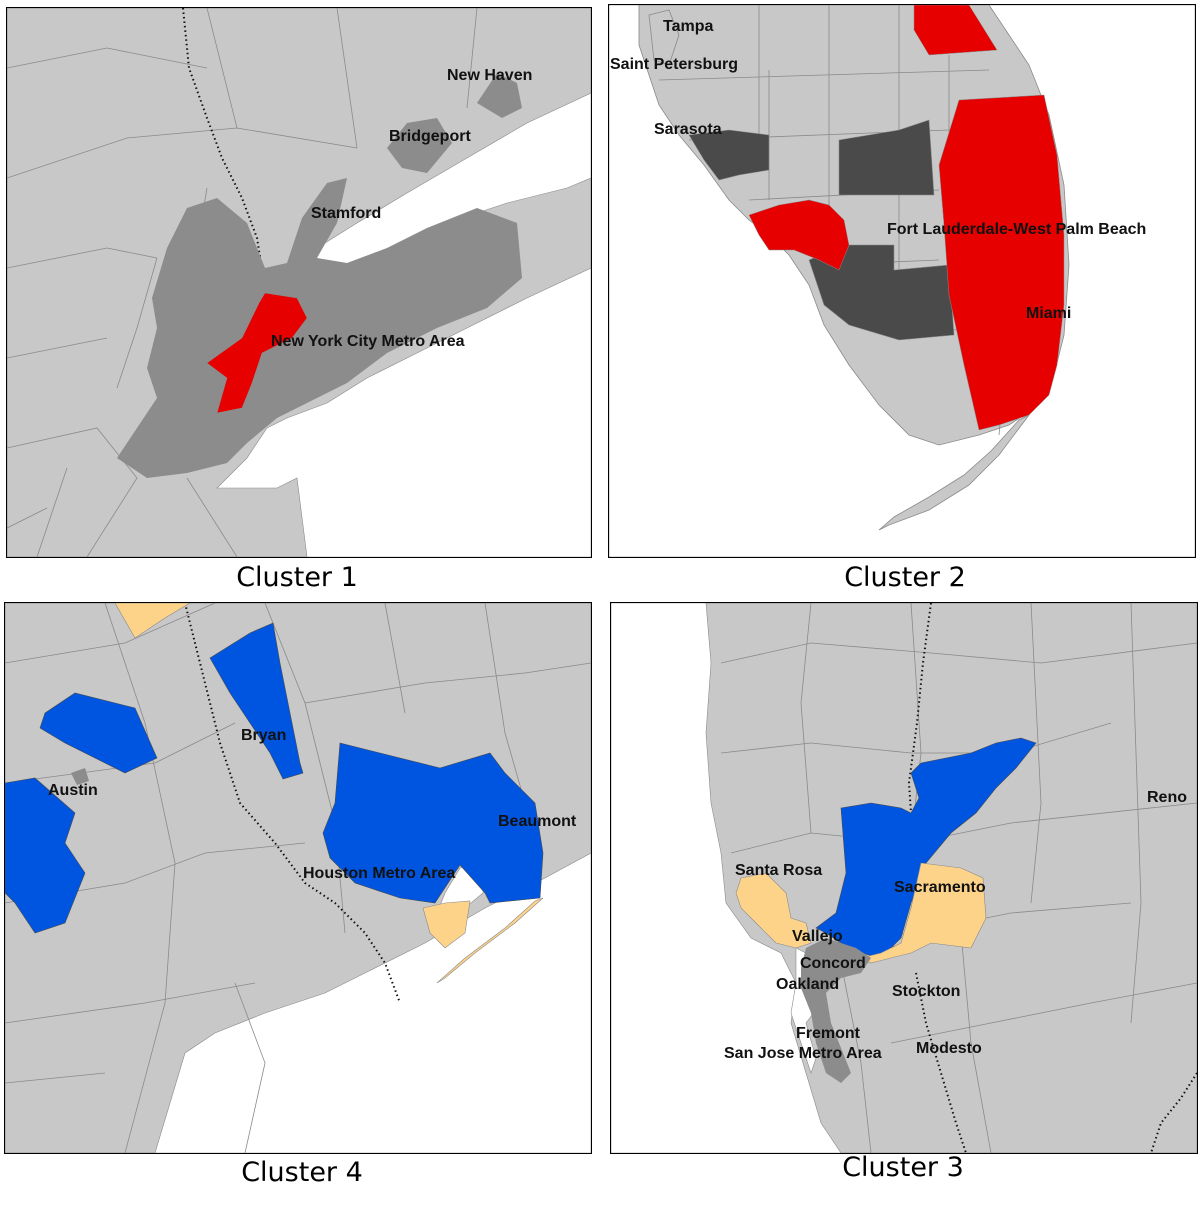  Describe the element at coordinates (955, 30) in the screenshot. I see `jacksonville-area` at that location.